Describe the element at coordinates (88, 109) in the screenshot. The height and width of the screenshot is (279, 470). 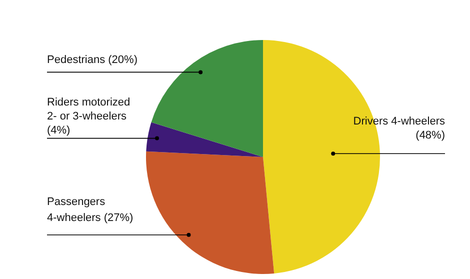
I see `slice-label: Riders motorized 2- or 3-wheelers` at that location.